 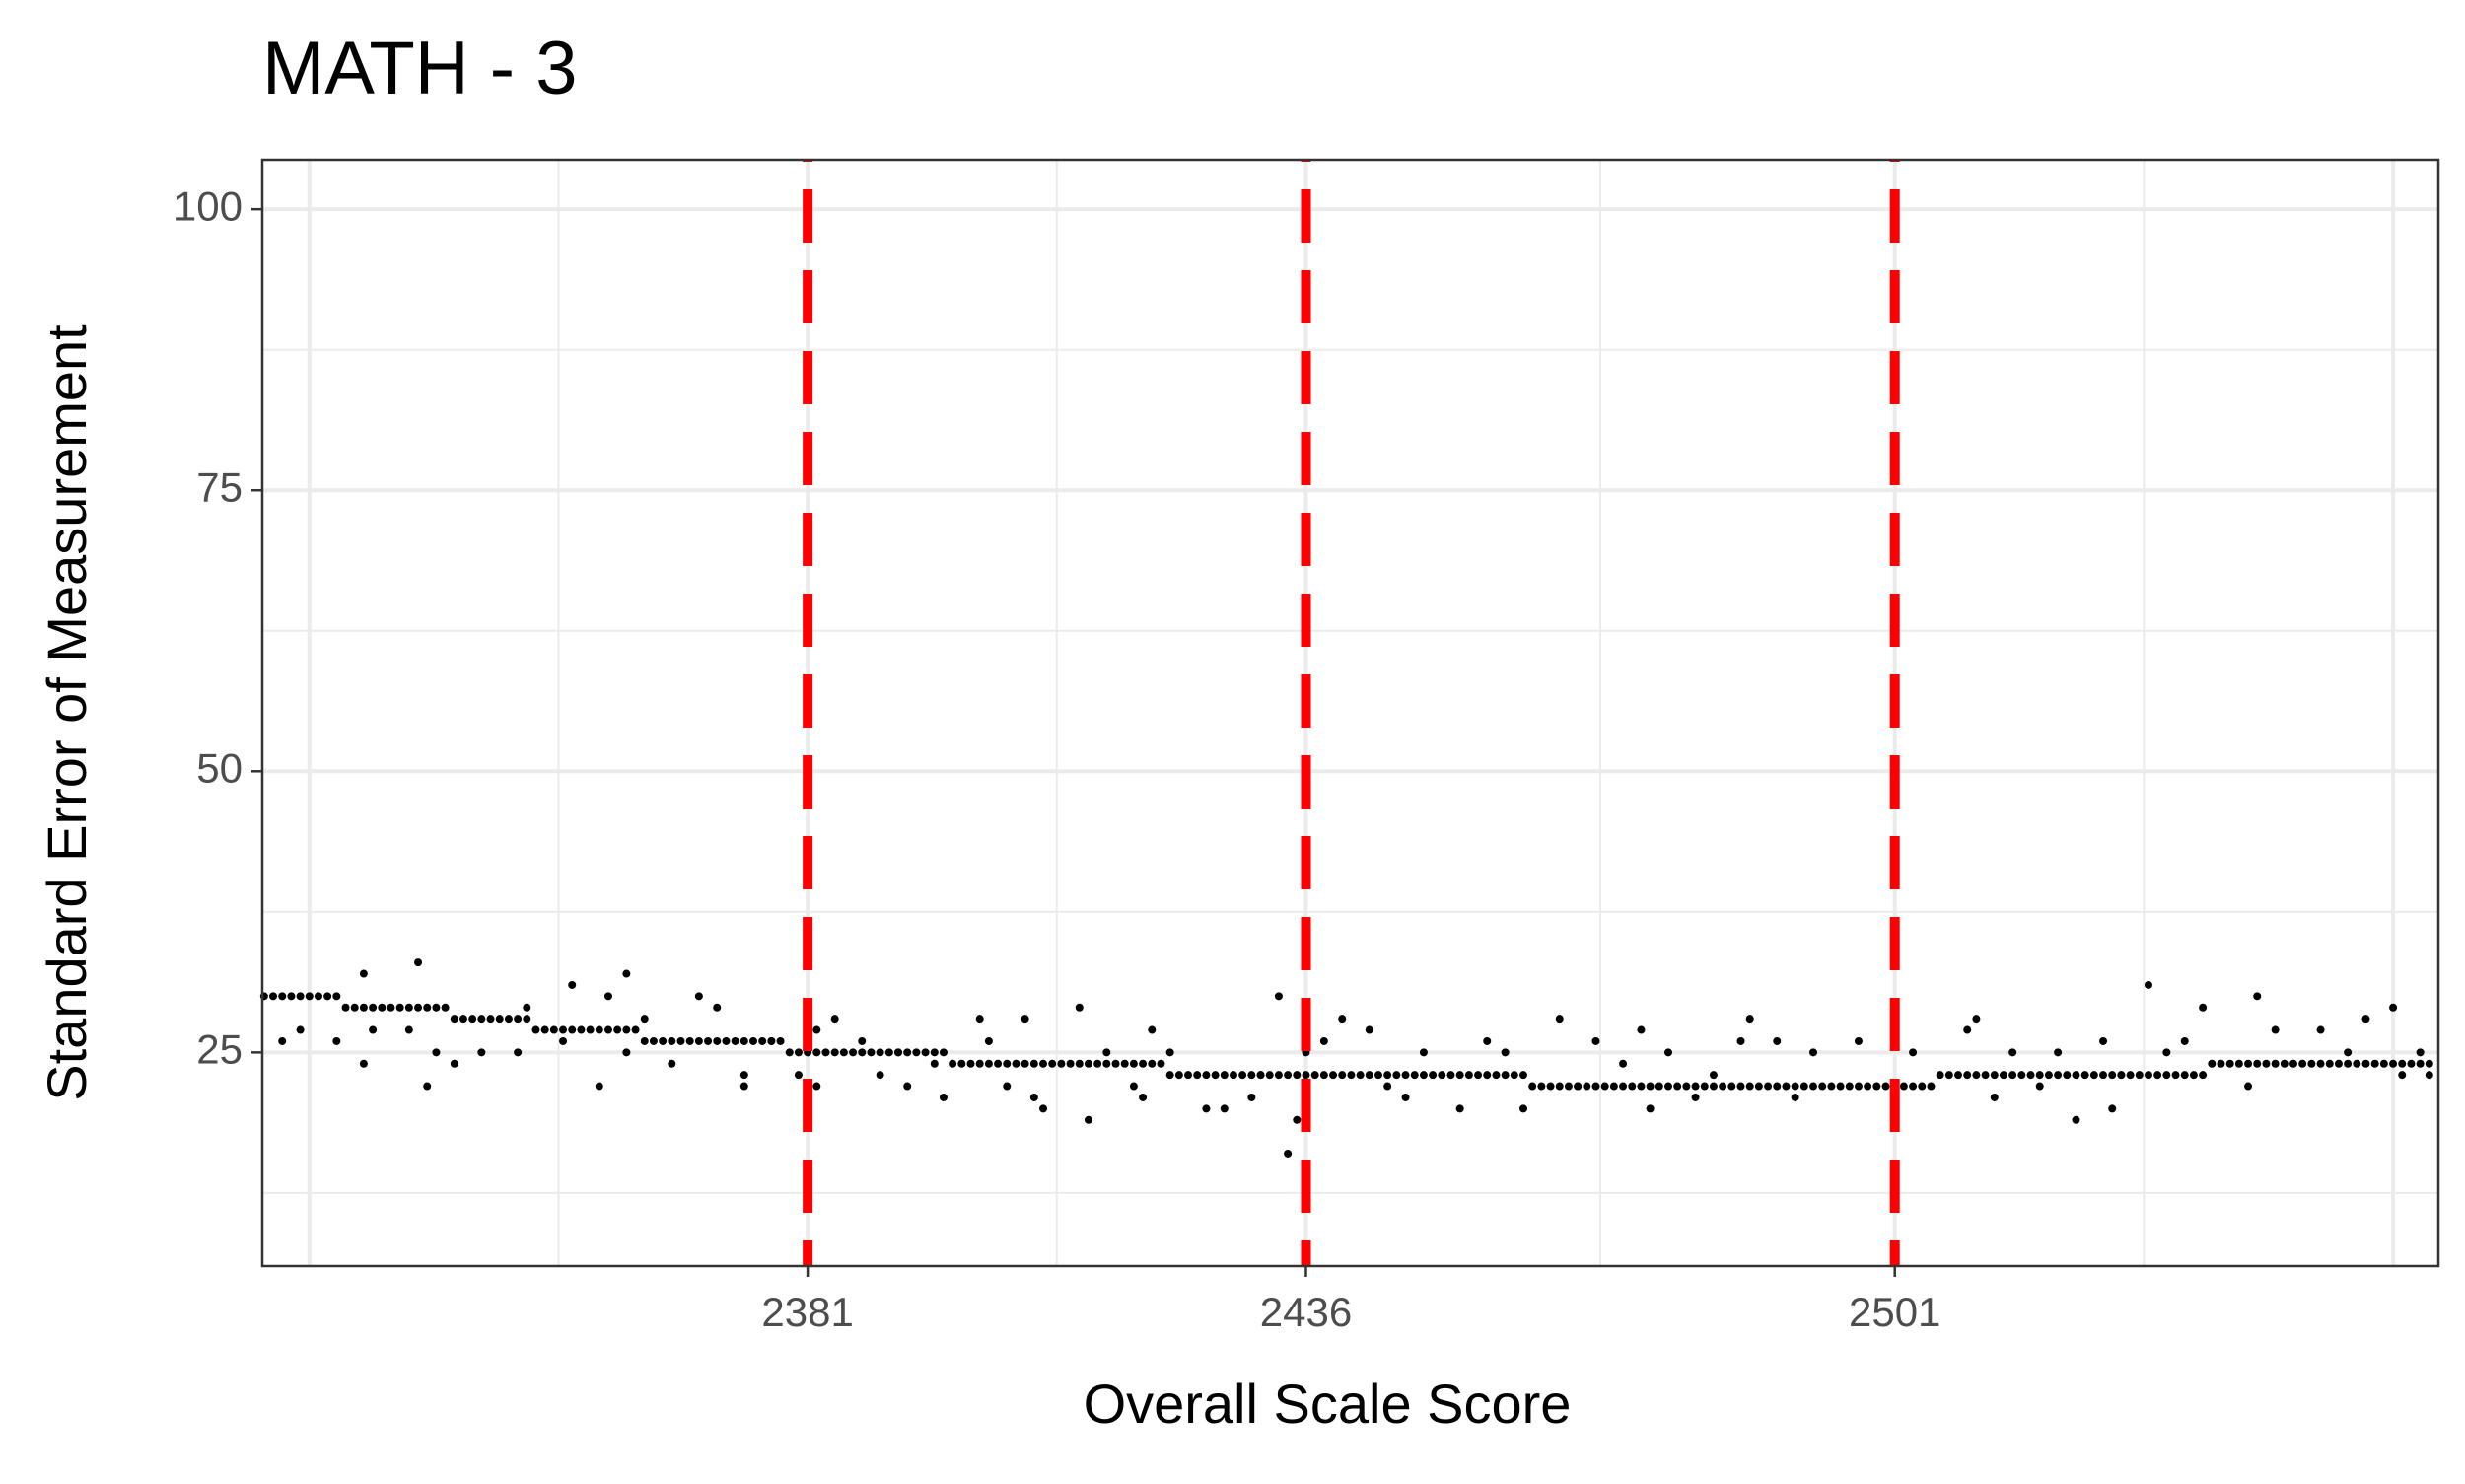 What do you see at coordinates (807, 1312) in the screenshot?
I see `x-tick-label: 2381` at bounding box center [807, 1312].